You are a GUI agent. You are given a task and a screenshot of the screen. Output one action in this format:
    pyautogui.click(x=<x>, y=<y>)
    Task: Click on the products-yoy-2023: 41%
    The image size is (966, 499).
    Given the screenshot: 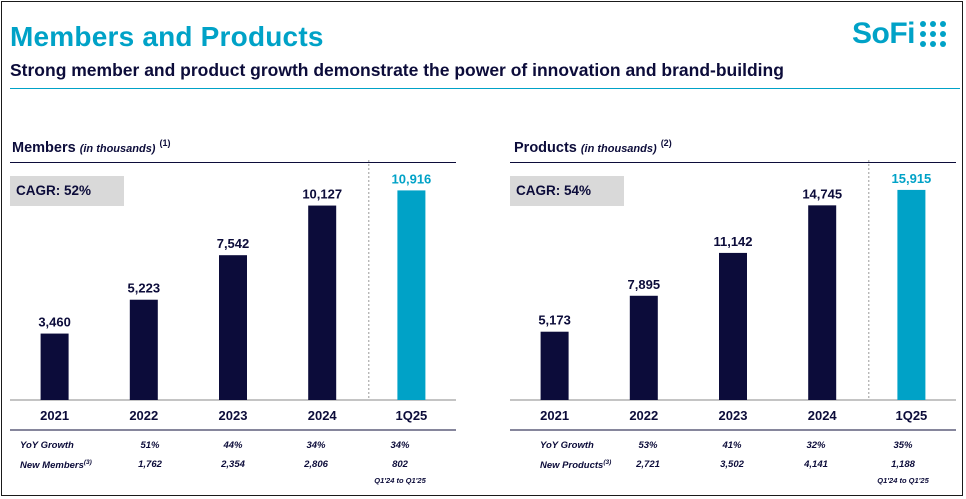 What is the action you would take?
    pyautogui.click(x=732, y=445)
    